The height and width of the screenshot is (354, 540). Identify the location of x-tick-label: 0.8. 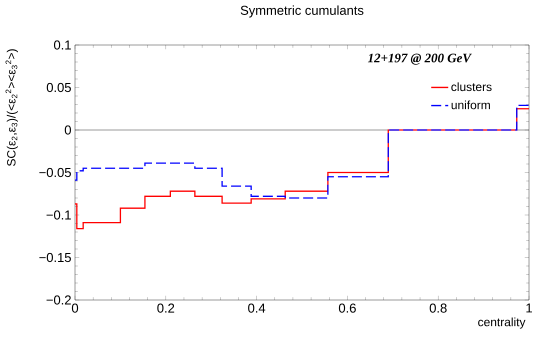
(438, 308).